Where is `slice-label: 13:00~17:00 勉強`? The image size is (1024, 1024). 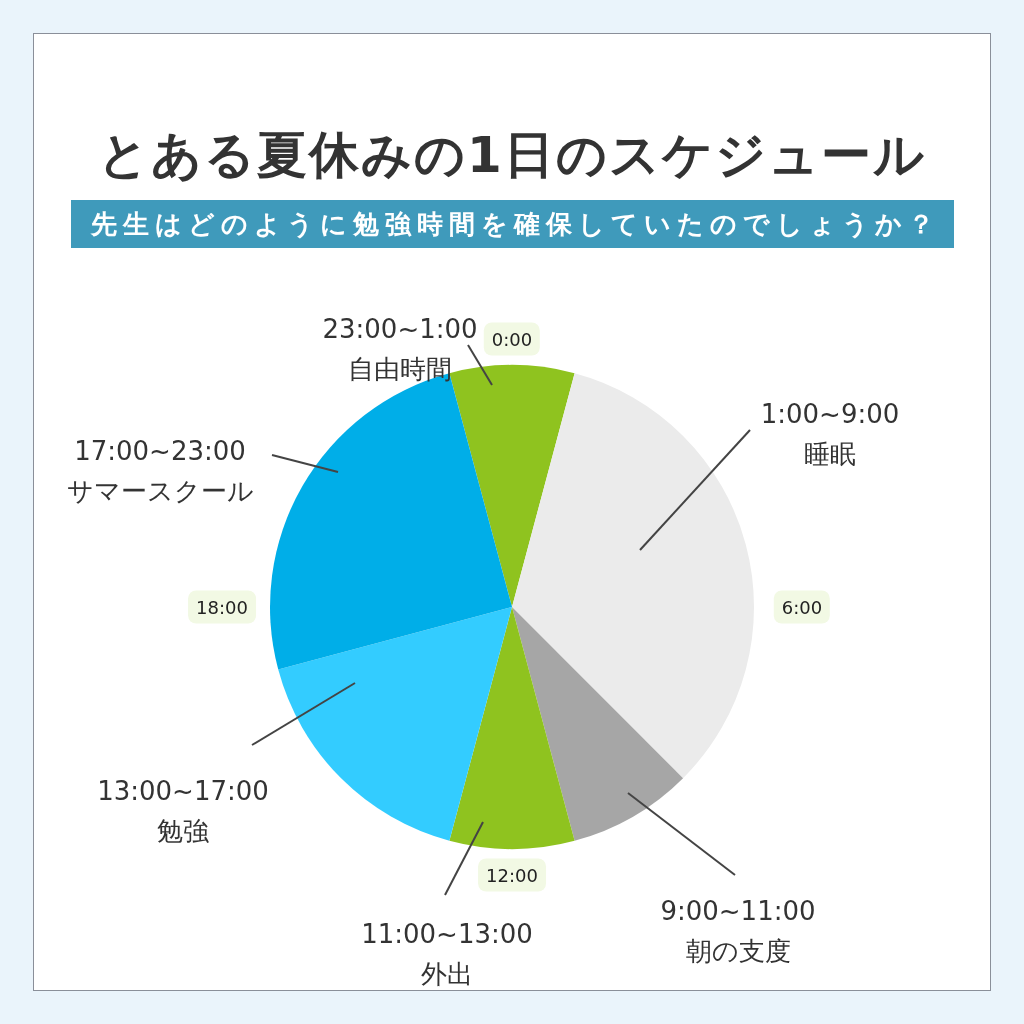 slice-label: 13:00~17:00 勉強 is located at coordinates (183, 811).